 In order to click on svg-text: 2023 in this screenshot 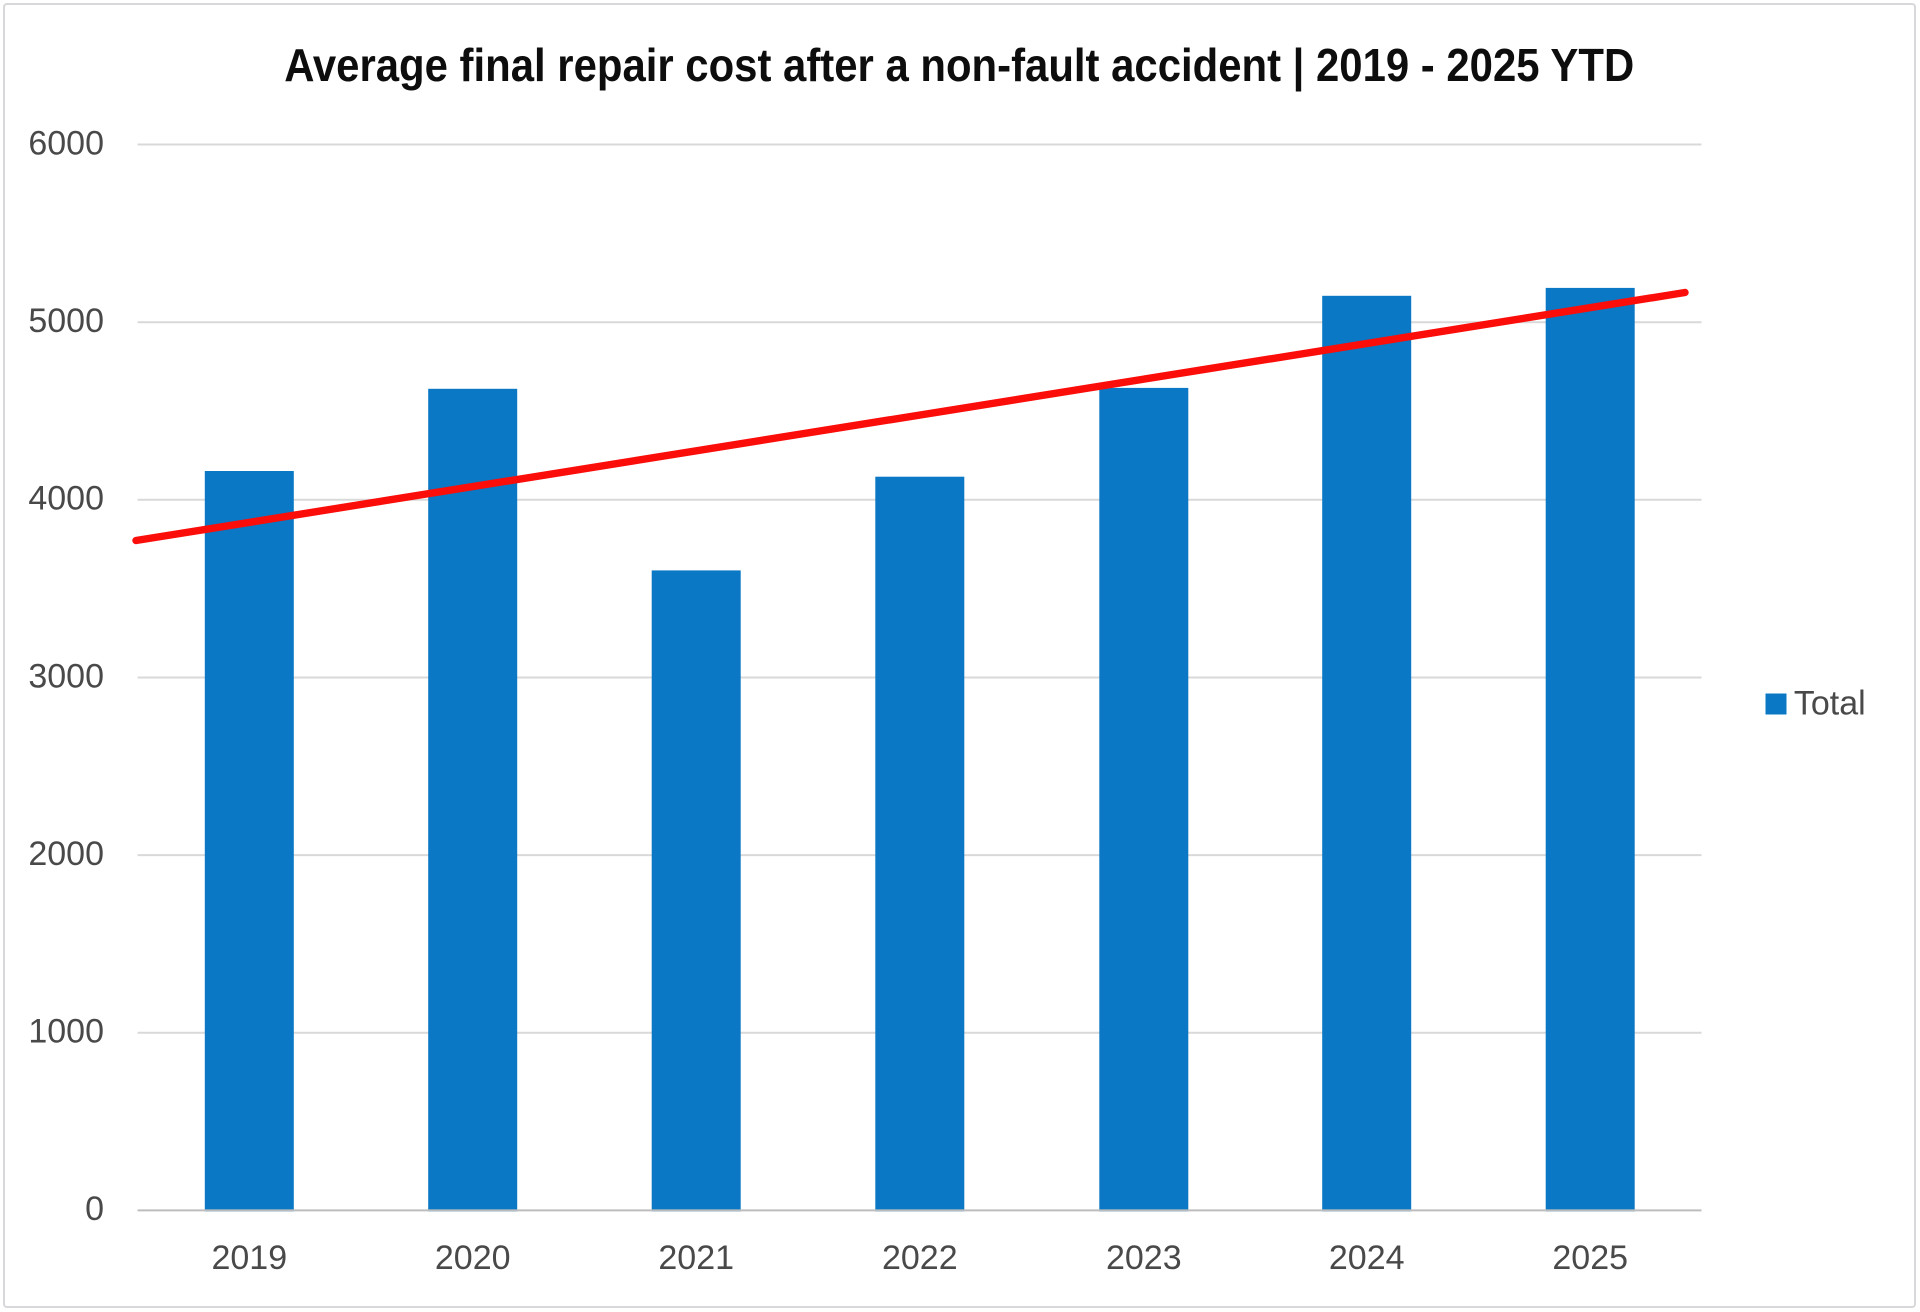, I will do `click(1144, 1258)`.